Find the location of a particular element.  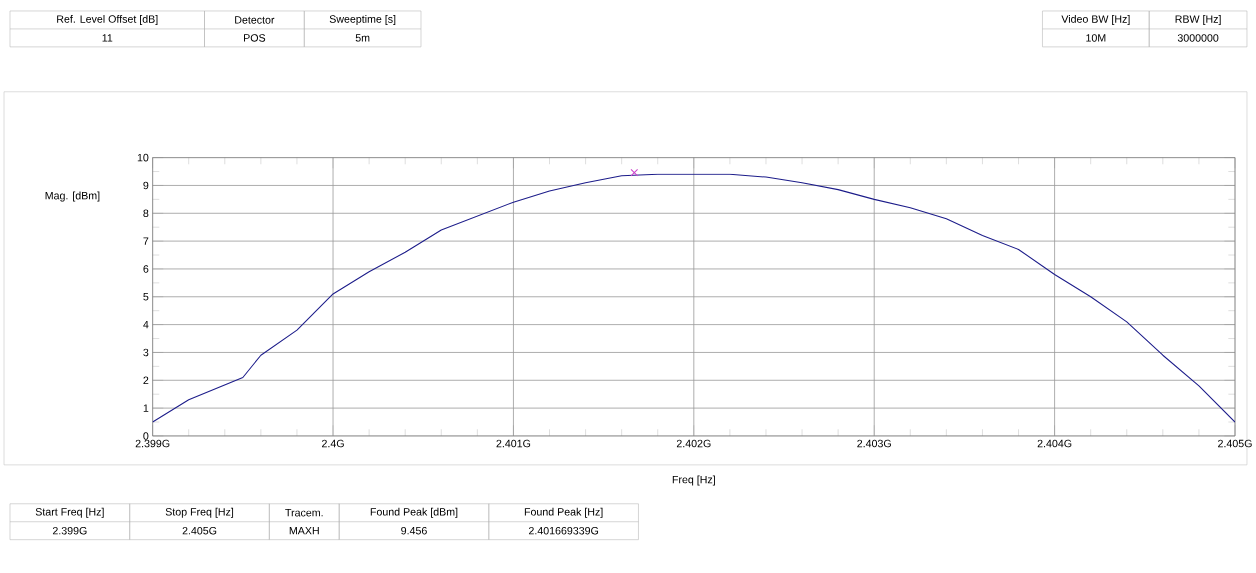

y-tick-label: 8 is located at coordinates (146, 213).